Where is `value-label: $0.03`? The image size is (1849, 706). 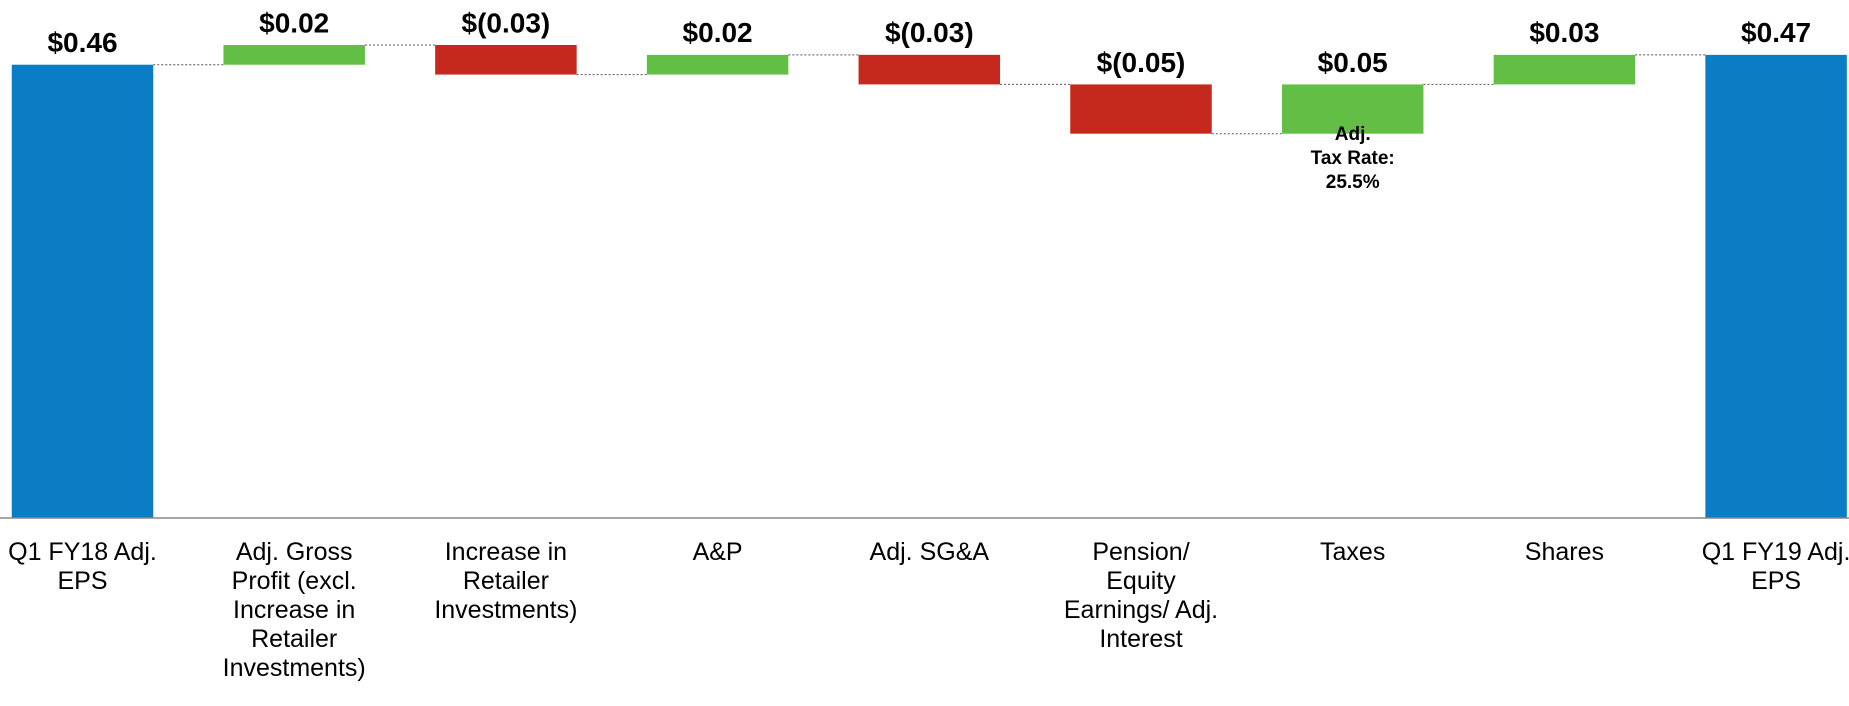 value-label: $0.03 is located at coordinates (1564, 32).